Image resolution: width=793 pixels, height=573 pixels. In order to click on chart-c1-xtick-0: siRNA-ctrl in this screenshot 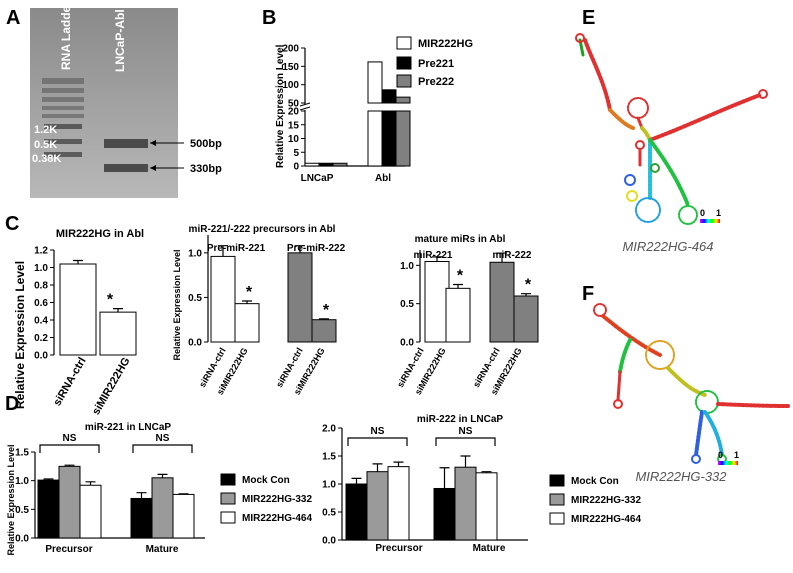, I will do `click(69, 382)`.